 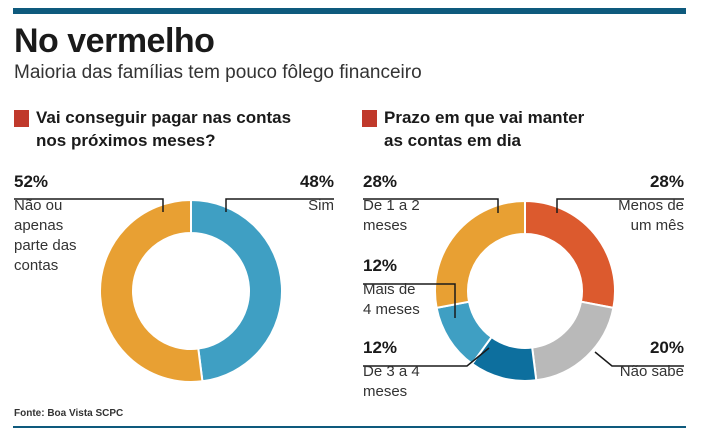 I want to click on label-pct-sim: 48%, so click(x=316, y=181).